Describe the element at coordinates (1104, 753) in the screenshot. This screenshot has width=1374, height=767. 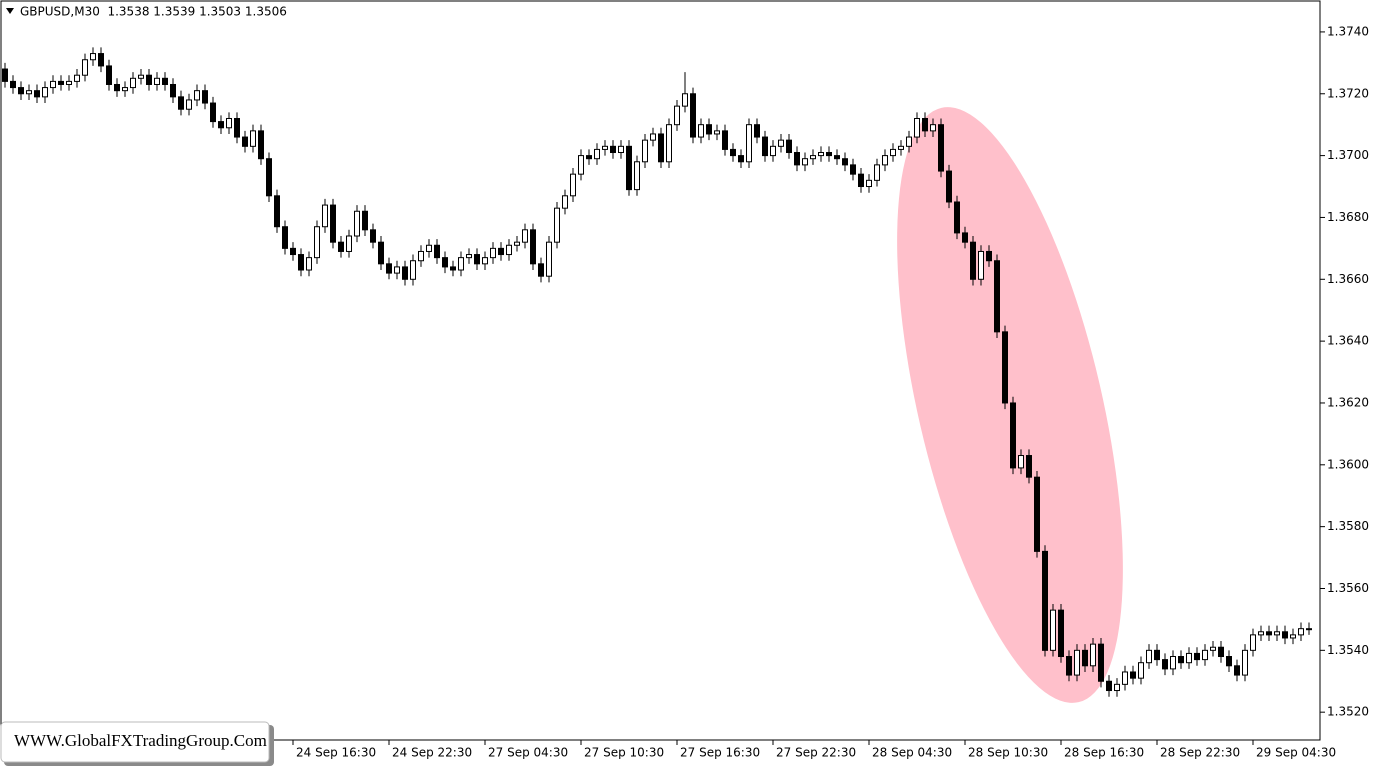
I see `x-tick-label: 28 Sep 16:30` at that location.